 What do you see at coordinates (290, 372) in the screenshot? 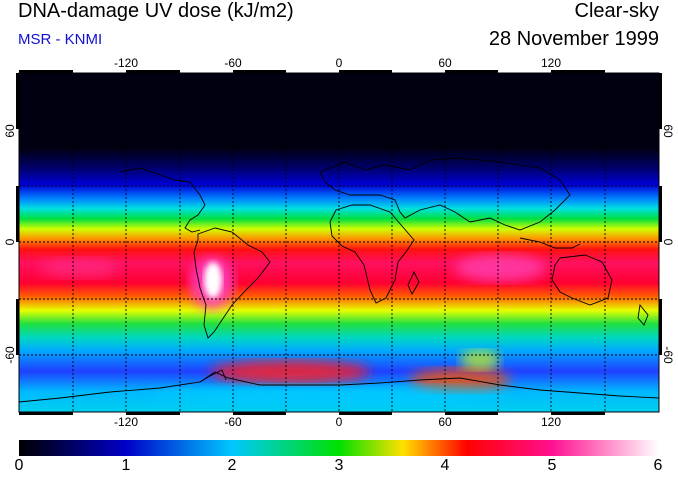
I see `antarctic-high-dose-patch` at bounding box center [290, 372].